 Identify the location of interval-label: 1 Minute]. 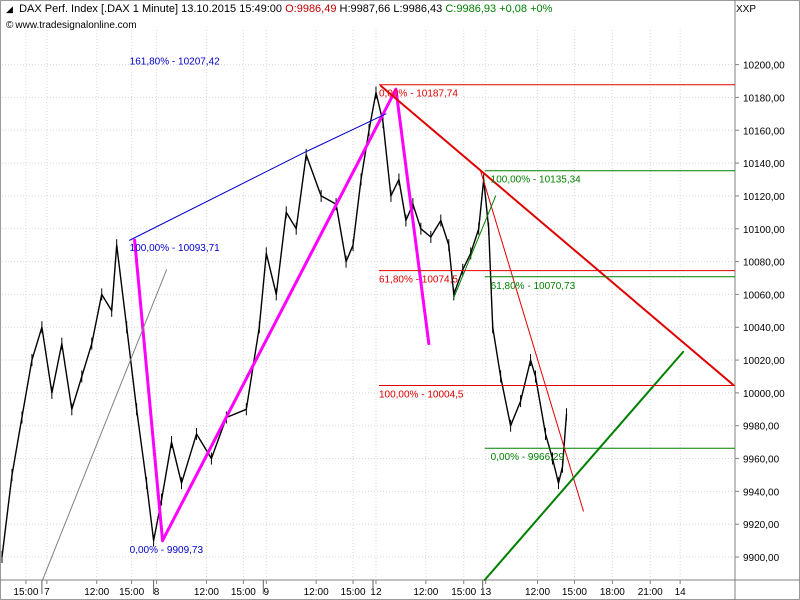
(155, 9).